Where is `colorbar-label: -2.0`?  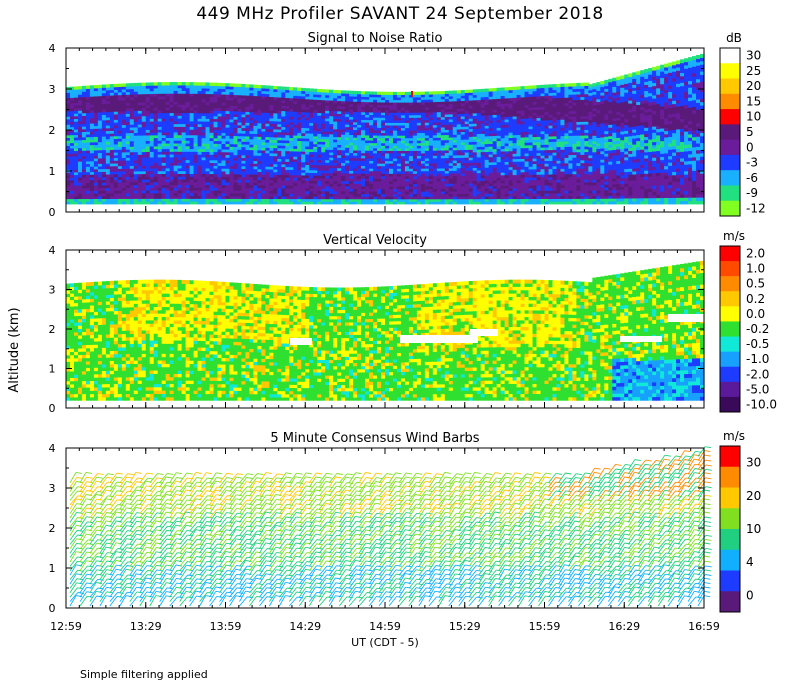 colorbar-label: -2.0 is located at coordinates (757, 374).